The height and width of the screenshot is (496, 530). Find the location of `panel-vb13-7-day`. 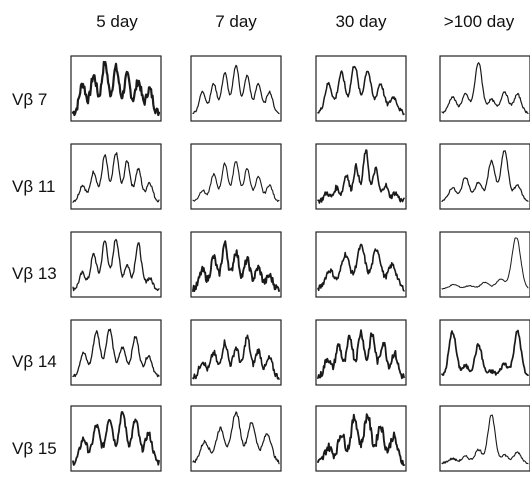

panel-vb13-7-day is located at coordinates (236, 264).